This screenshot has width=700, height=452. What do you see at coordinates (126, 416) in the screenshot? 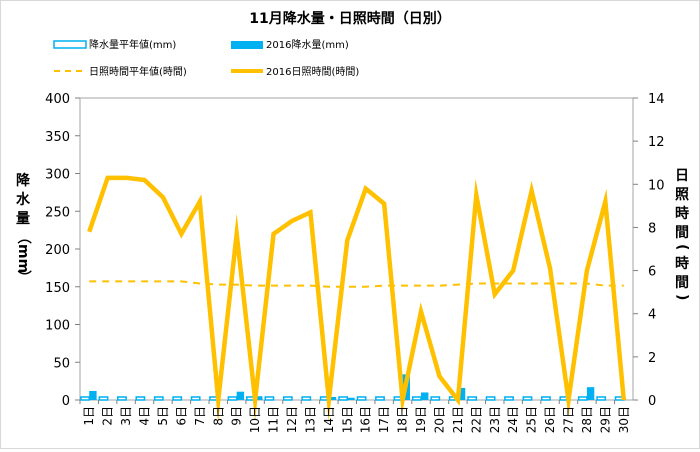
I see `x-tick-label: 3日` at bounding box center [126, 416].